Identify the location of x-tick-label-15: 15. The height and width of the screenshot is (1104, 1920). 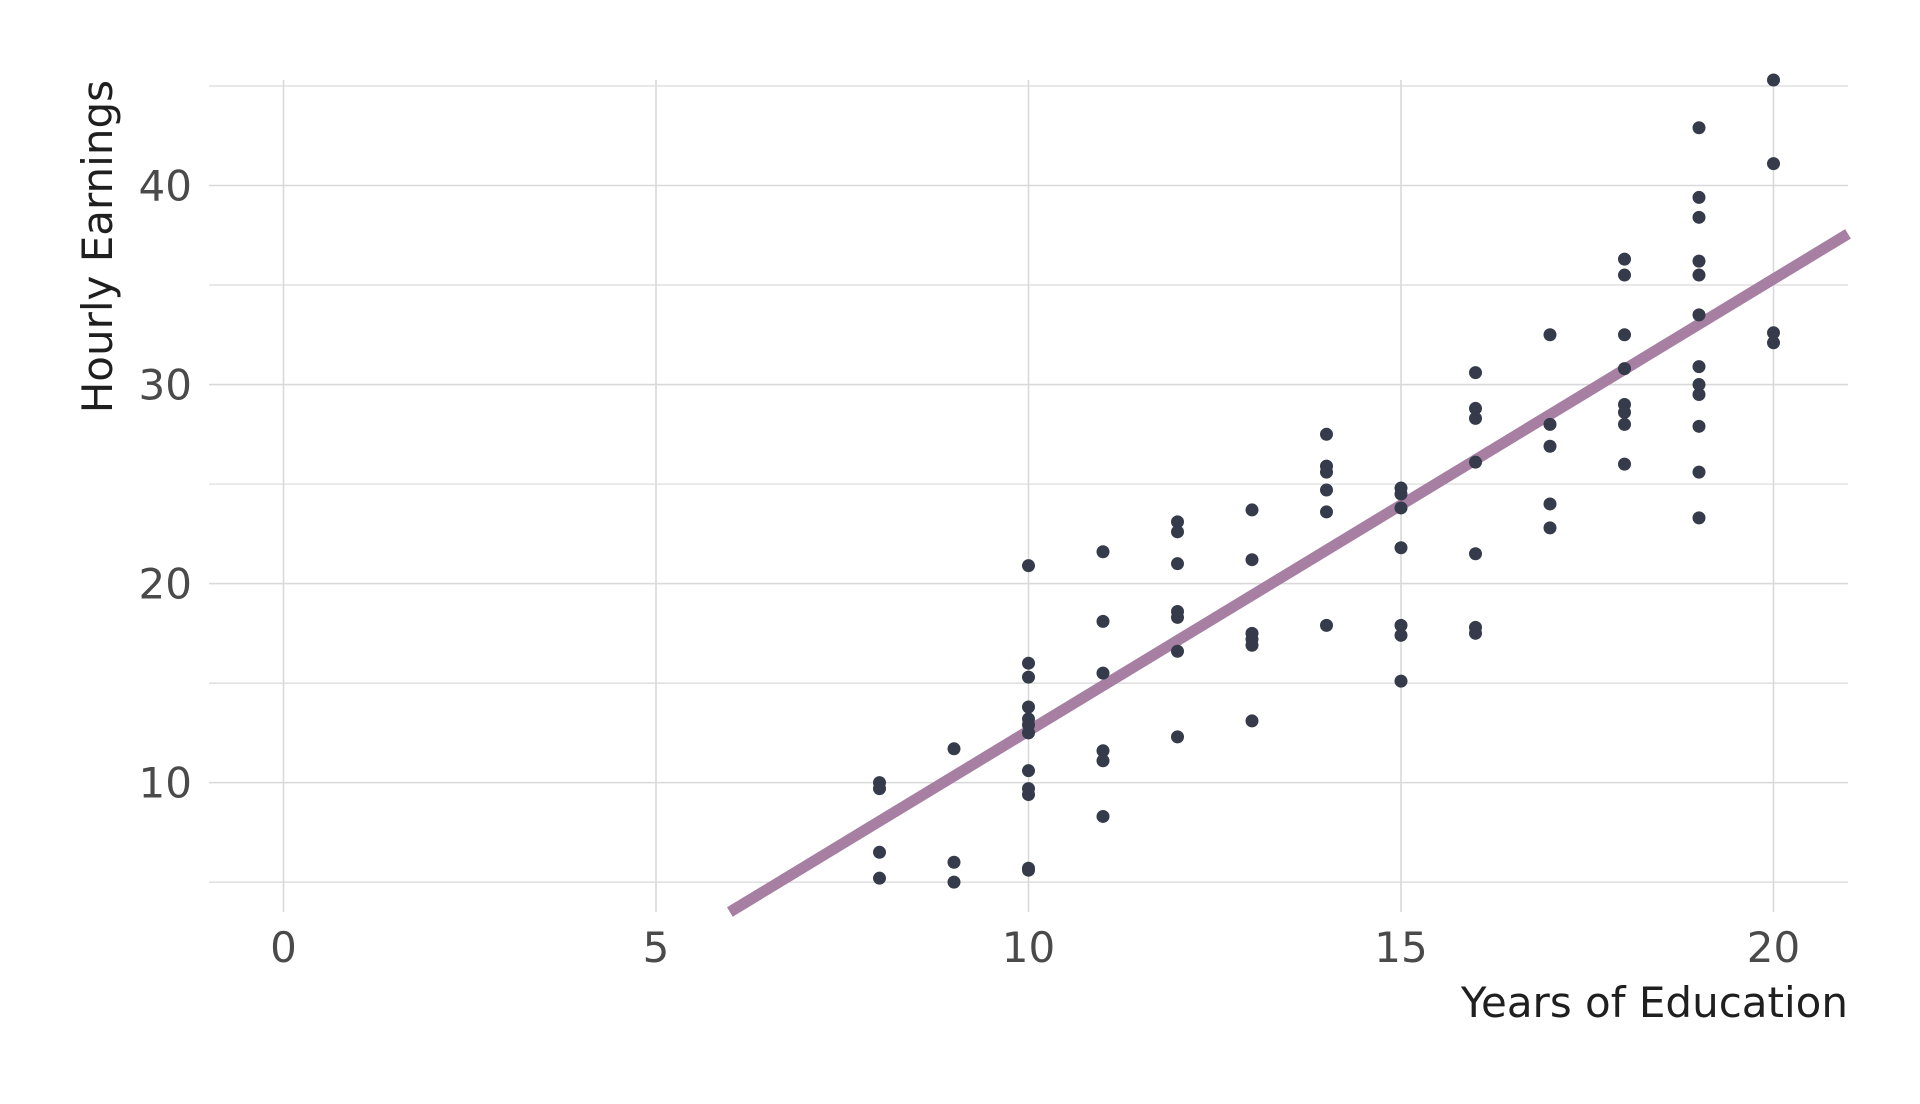
(1400, 947).